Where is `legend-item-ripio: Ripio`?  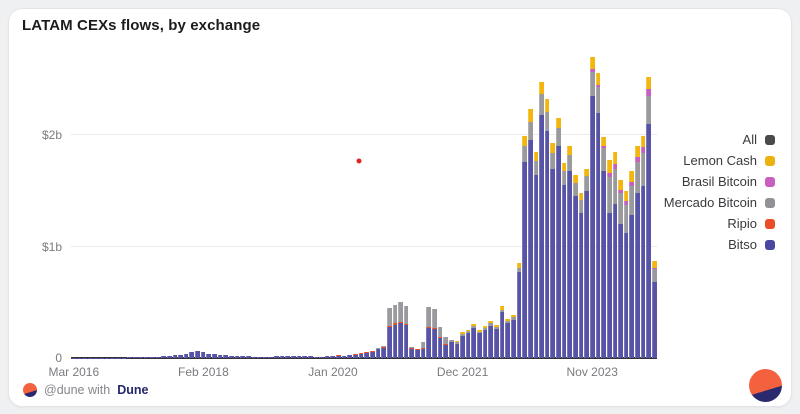
legend-item-ripio: Ripio is located at coordinates (695, 223).